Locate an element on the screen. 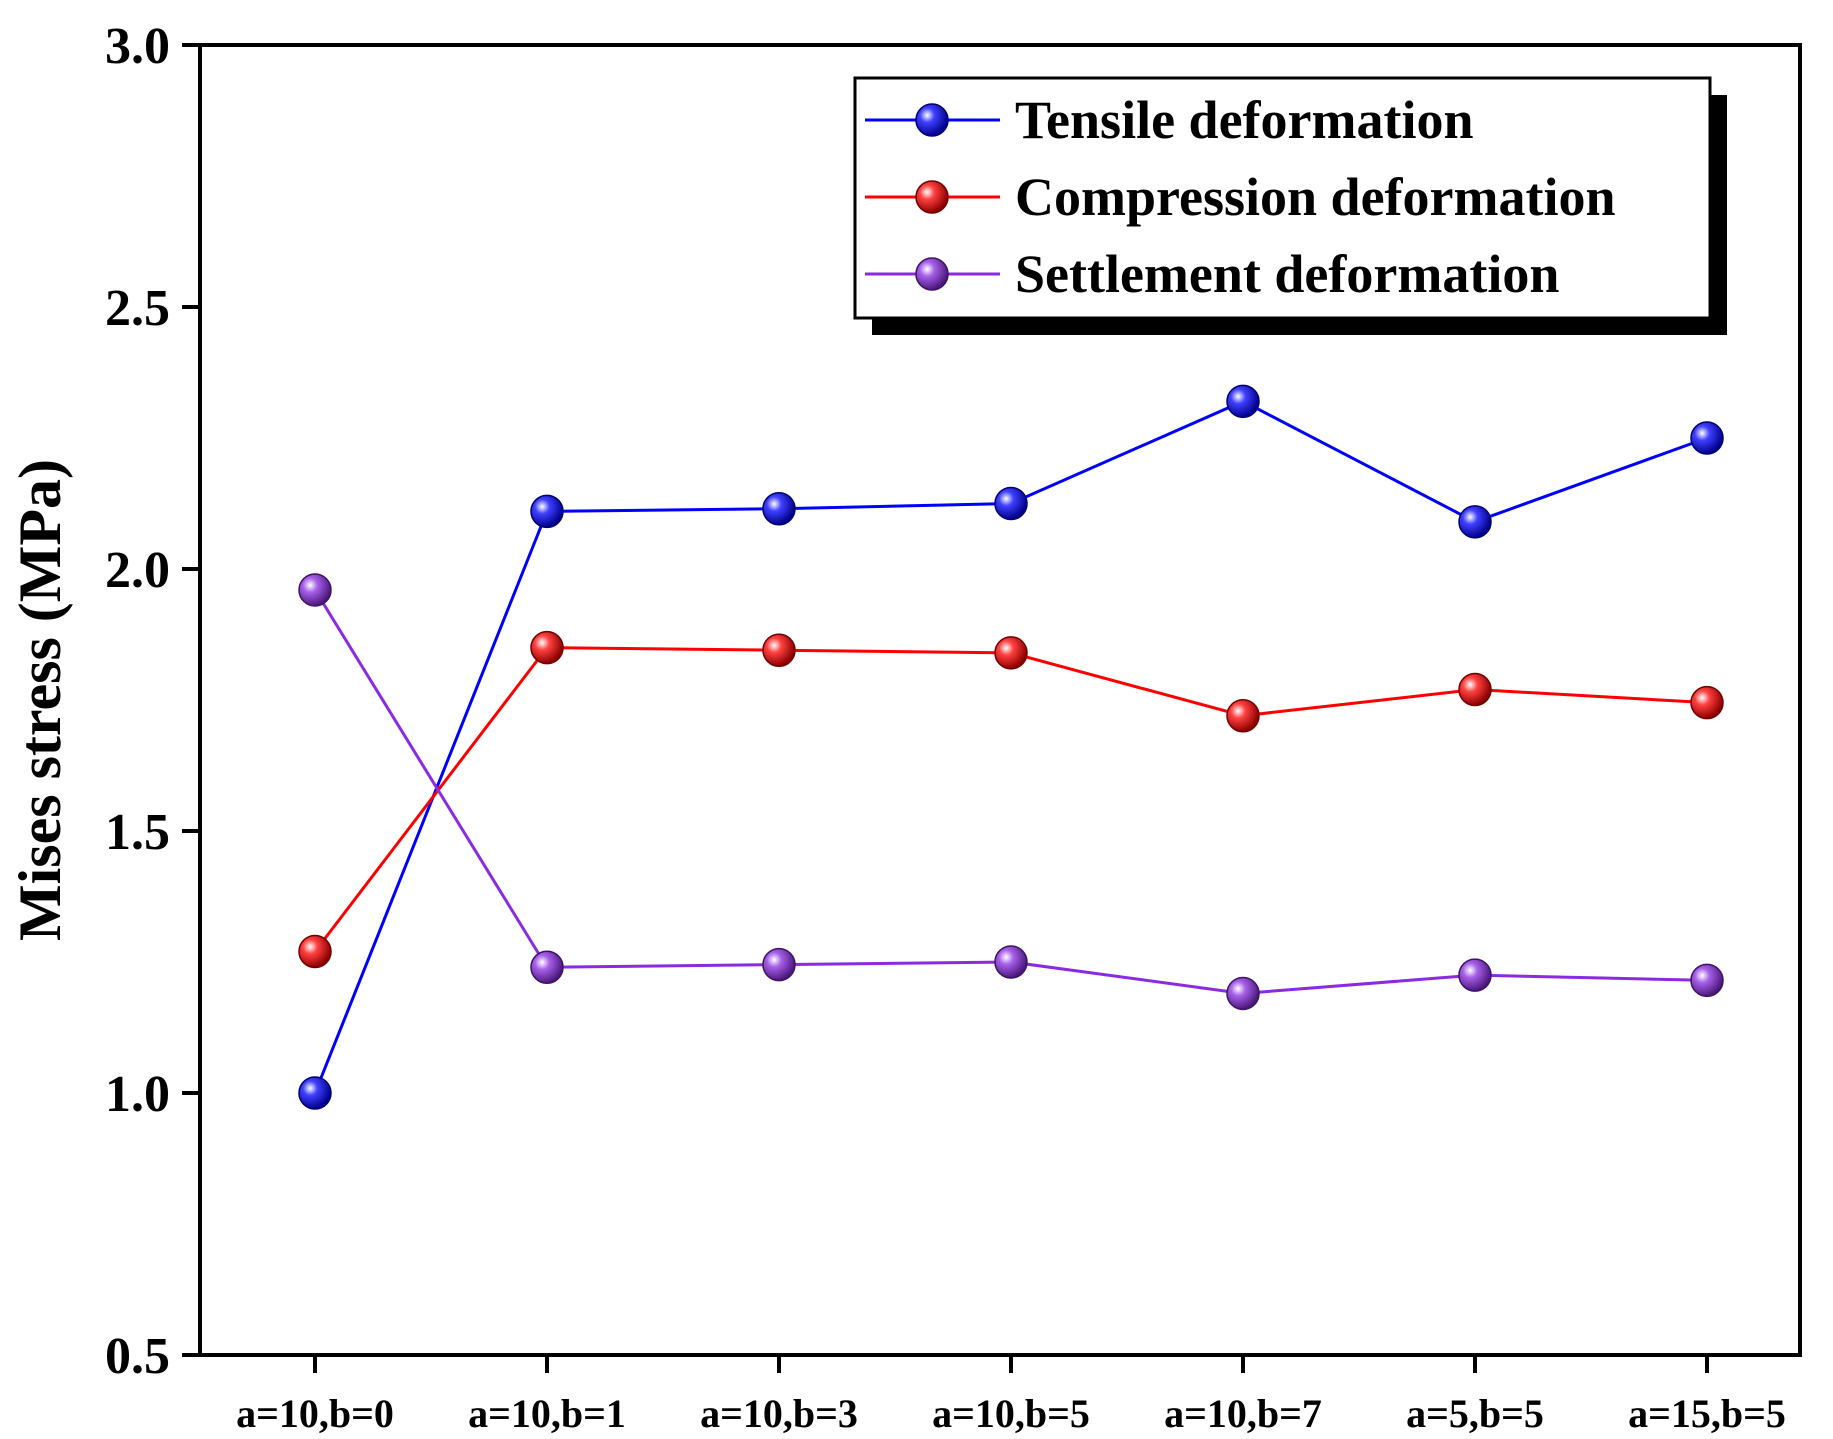  legend-label: Tensile deformation is located at coordinates (1244, 120).